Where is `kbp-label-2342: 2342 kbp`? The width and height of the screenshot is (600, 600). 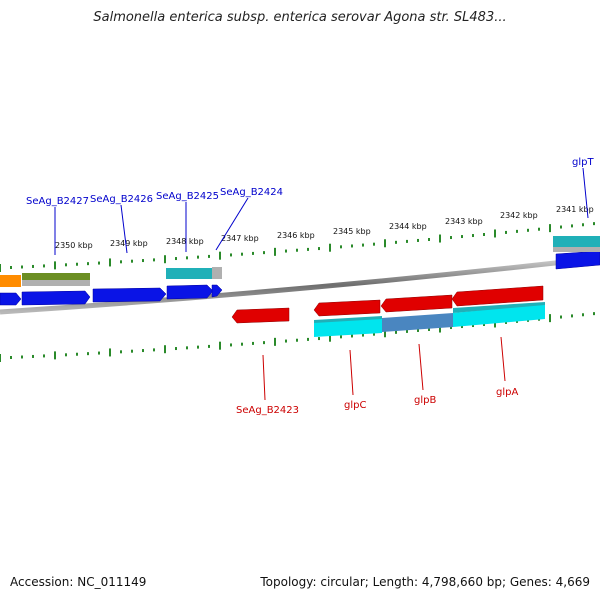 kbp-label-2342: 2342 kbp is located at coordinates (519, 215).